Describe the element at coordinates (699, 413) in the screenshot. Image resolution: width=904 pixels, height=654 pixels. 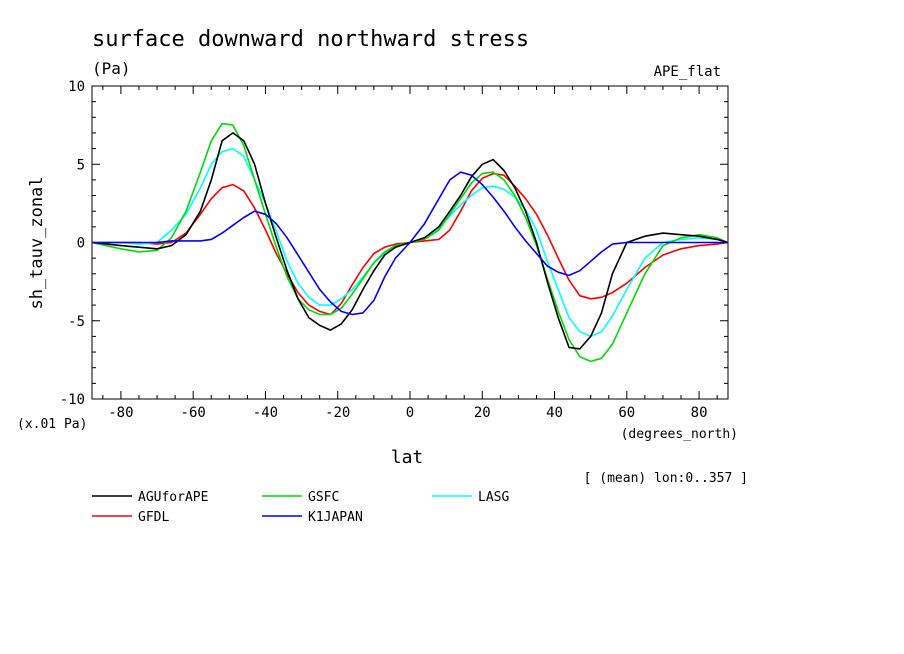
I see `x-tick-label: 80` at that location.